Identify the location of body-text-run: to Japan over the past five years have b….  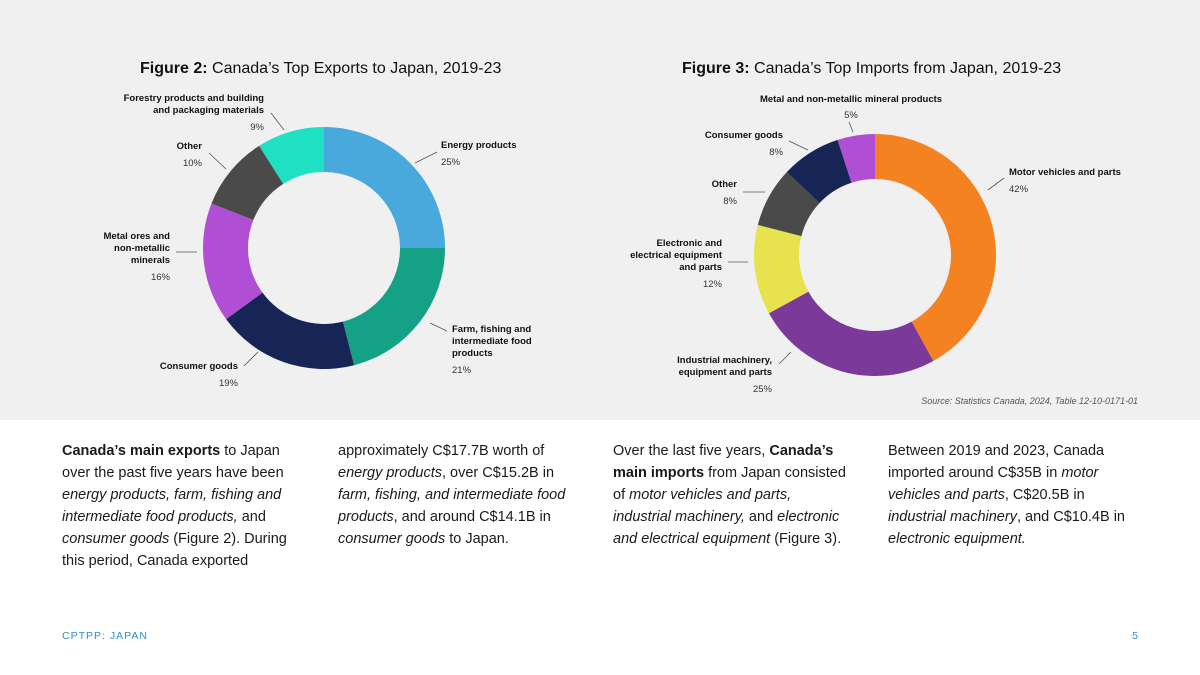
(173, 462).